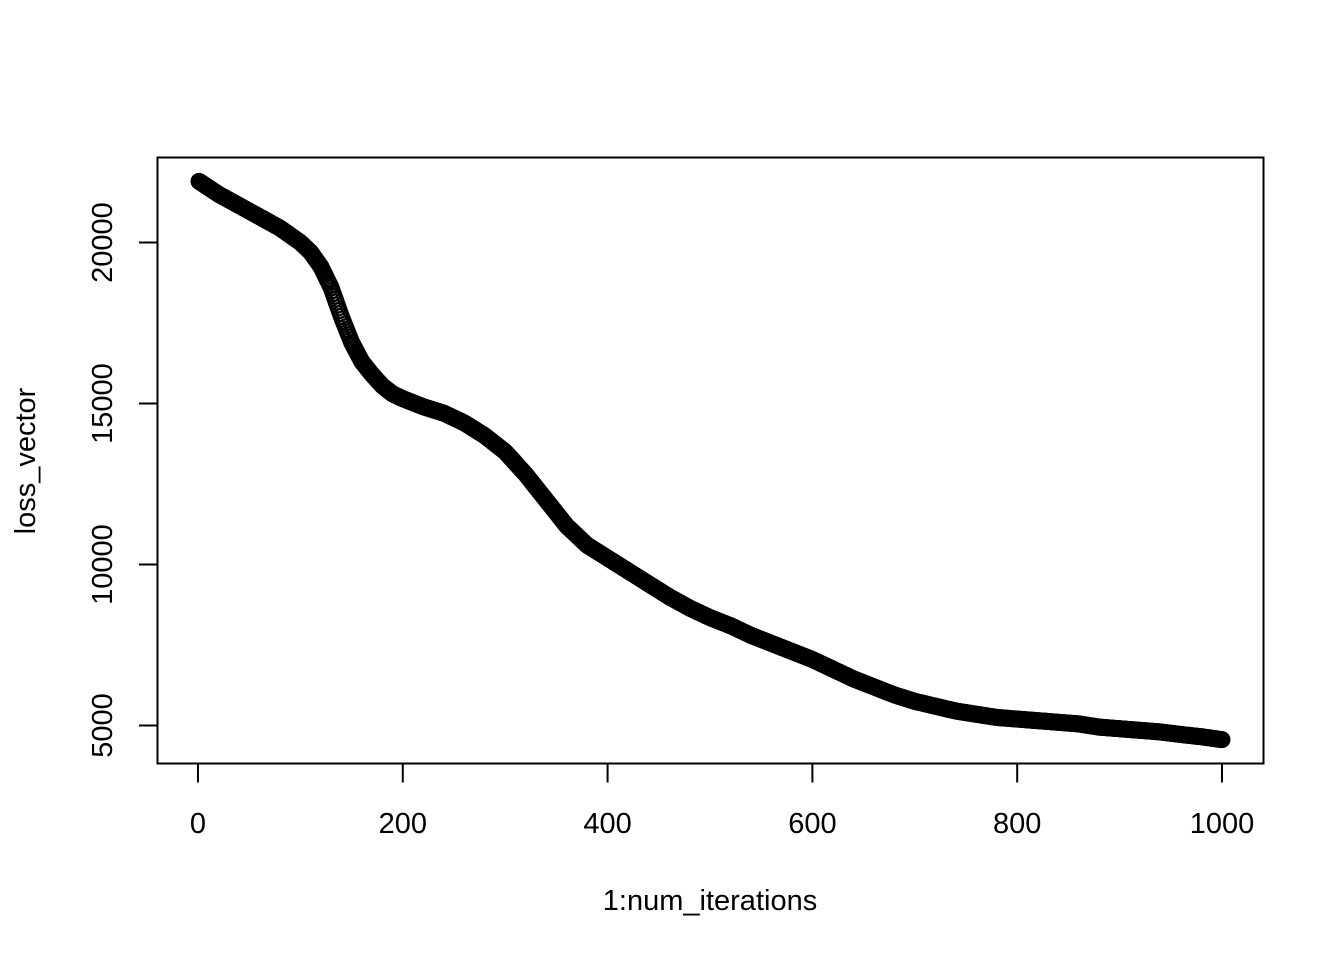  Describe the element at coordinates (403, 824) in the screenshot. I see `x-tick-label: 200` at that location.